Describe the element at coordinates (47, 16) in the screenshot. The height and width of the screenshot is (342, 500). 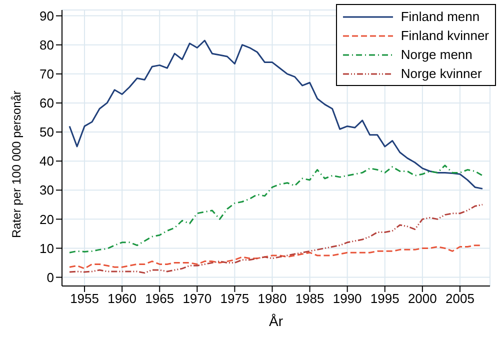
I see `y-tick-label: 90` at that location.